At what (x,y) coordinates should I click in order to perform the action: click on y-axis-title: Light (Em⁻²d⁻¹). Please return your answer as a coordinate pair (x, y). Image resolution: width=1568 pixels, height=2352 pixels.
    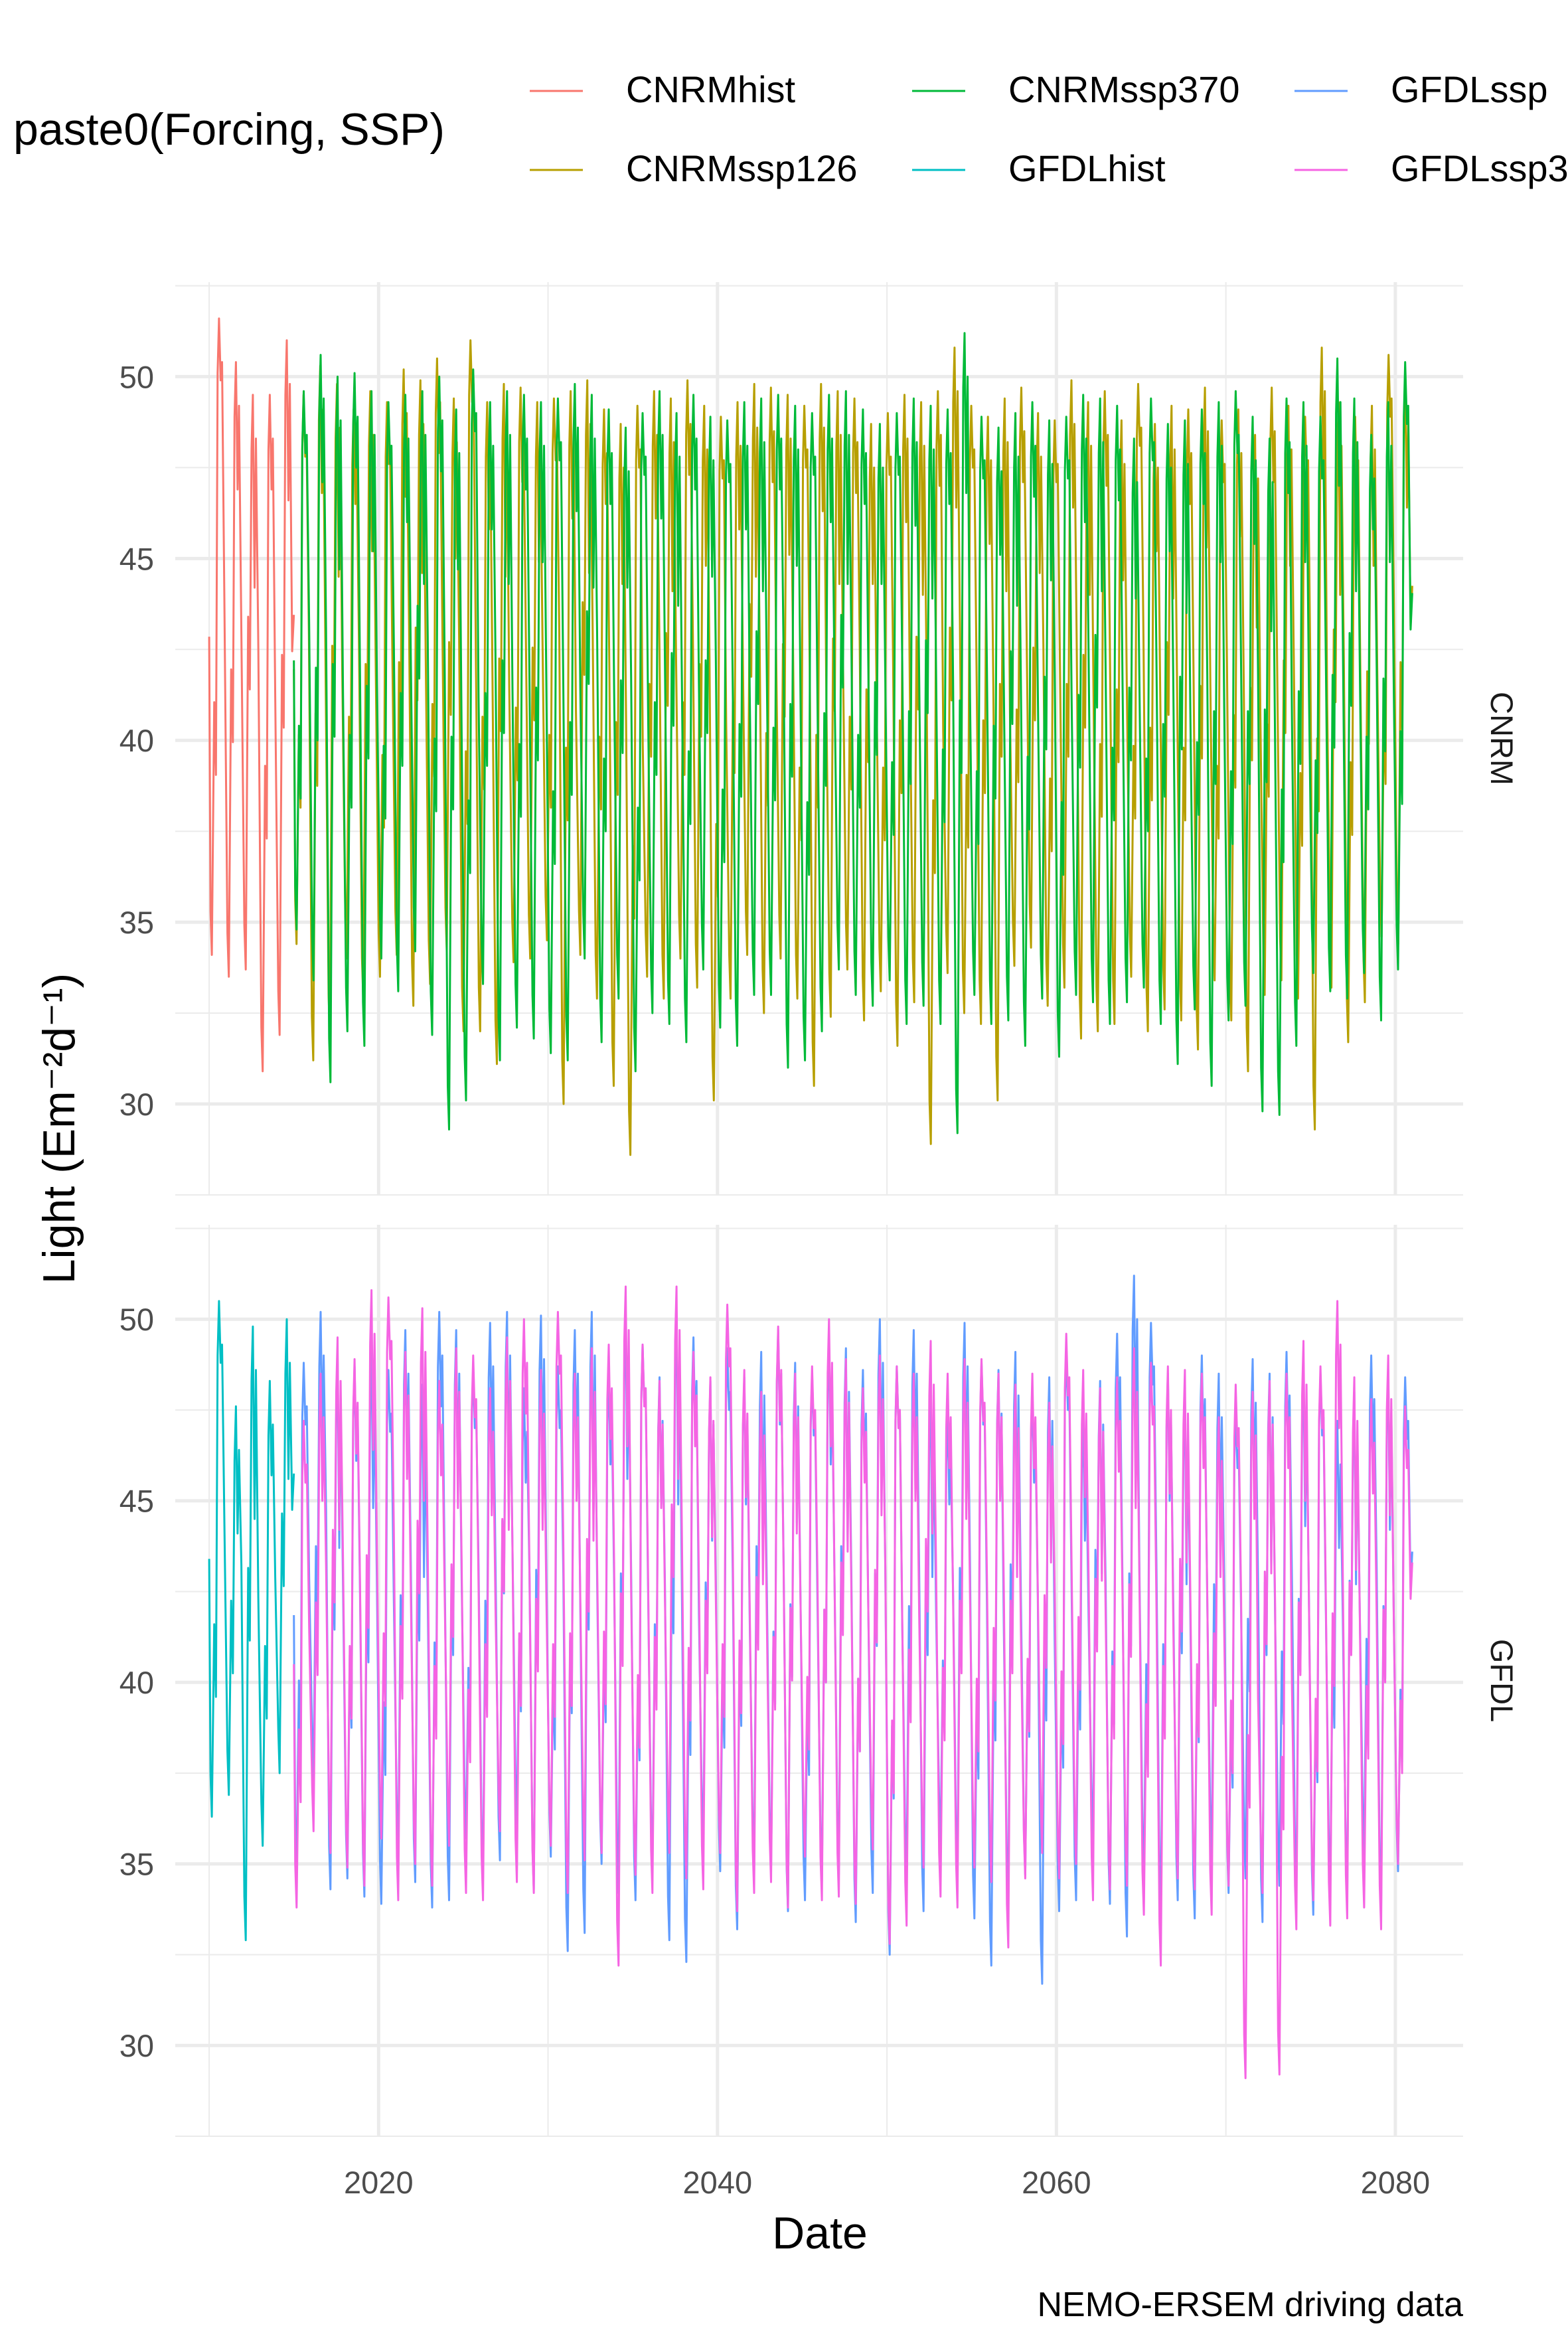
    Looking at the image, I should click on (59, 1129).